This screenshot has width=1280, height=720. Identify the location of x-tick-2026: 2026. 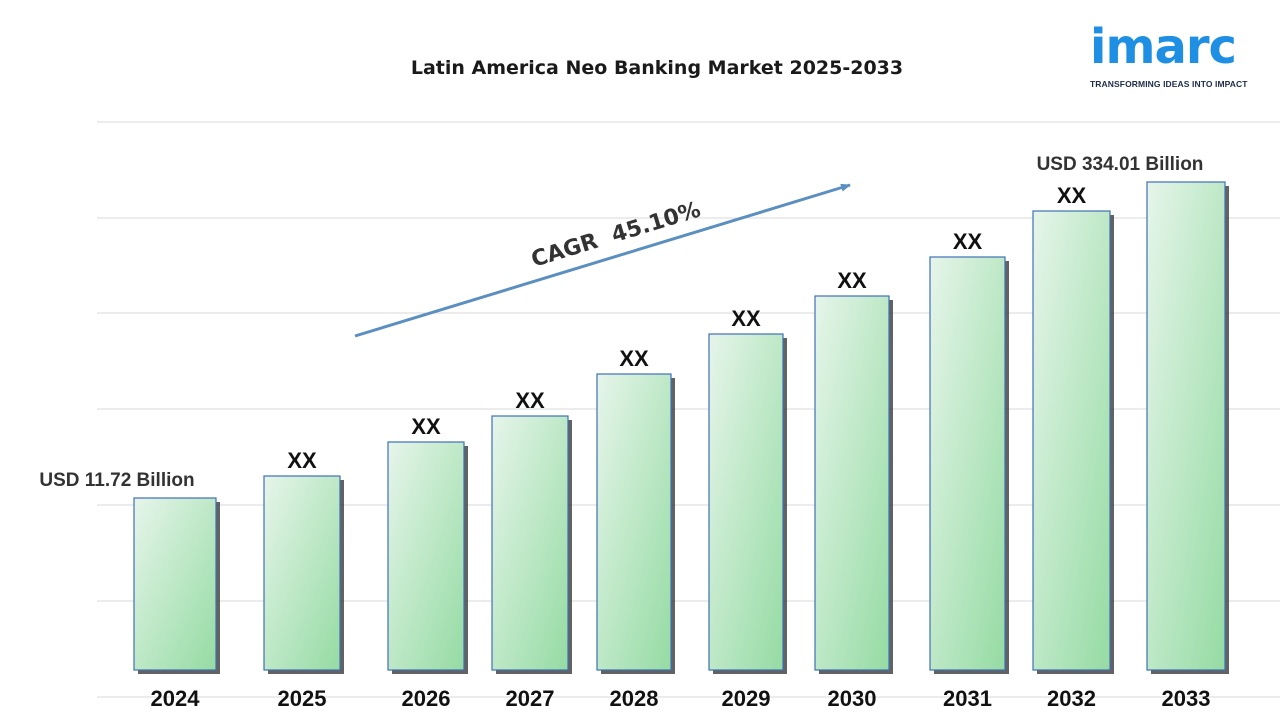
(426, 698).